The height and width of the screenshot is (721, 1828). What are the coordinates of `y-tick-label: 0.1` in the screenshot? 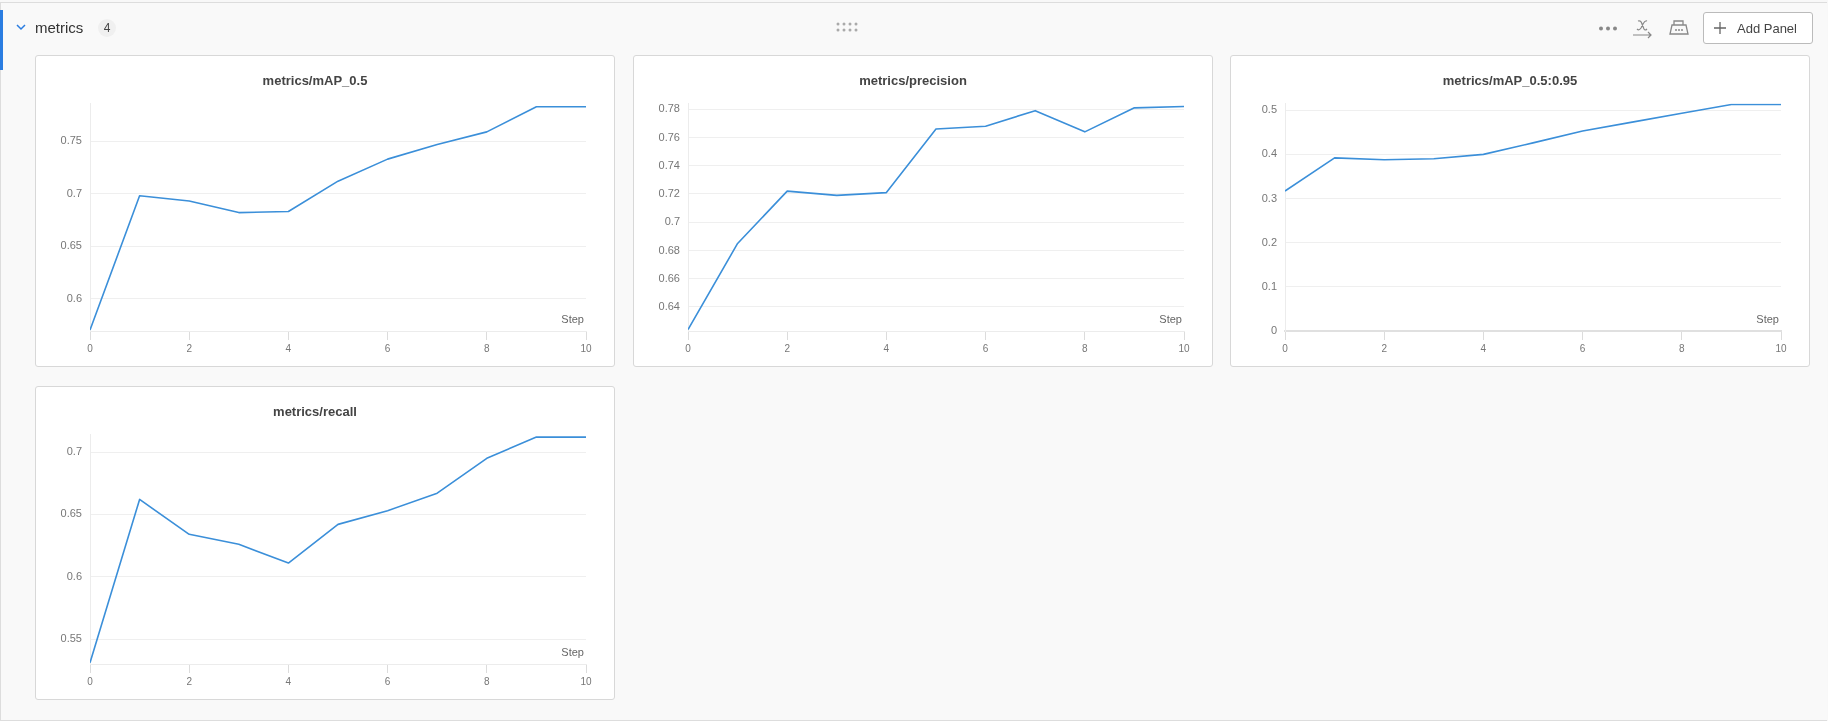 It's located at (1269, 285).